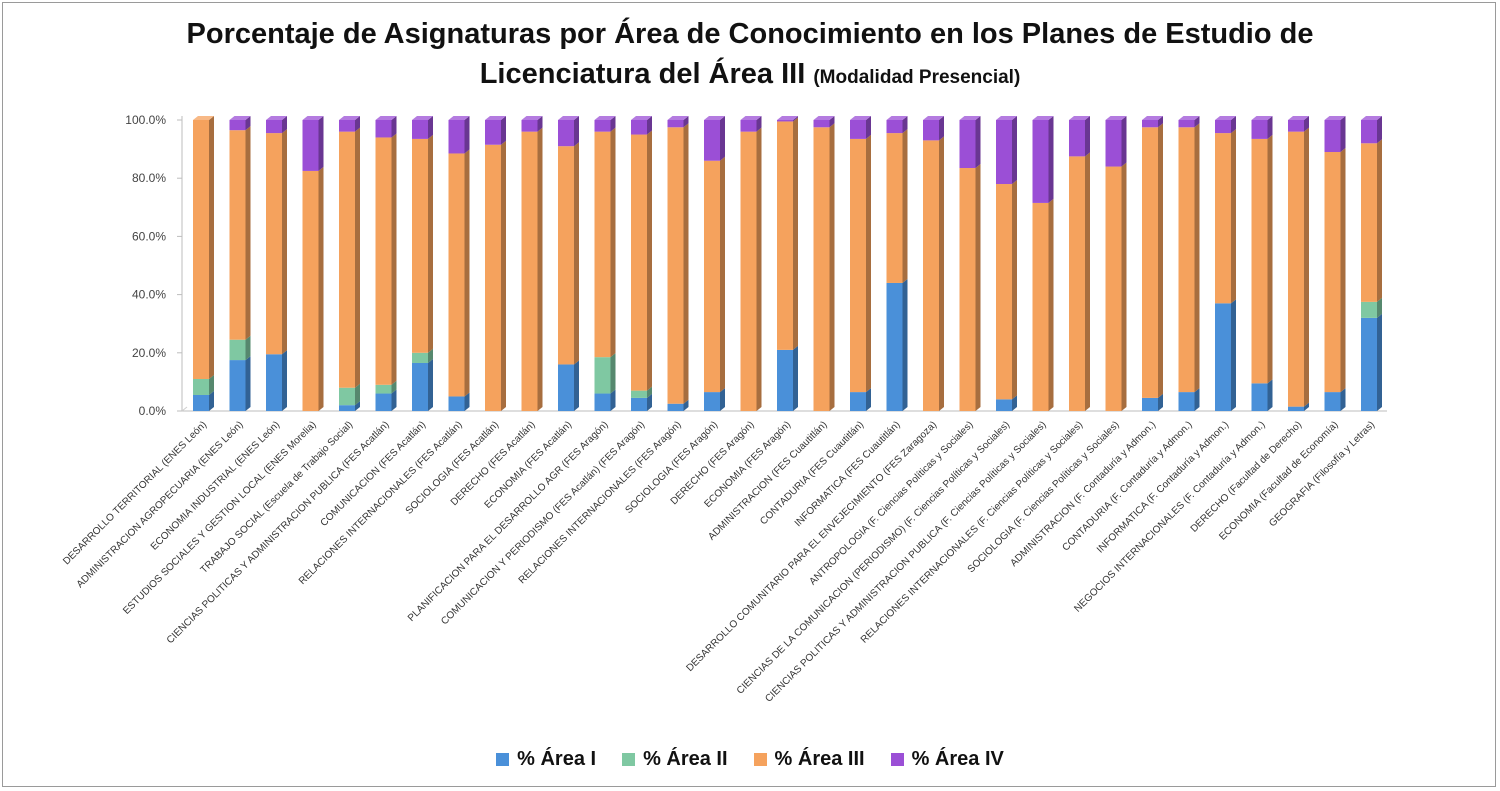 The width and height of the screenshot is (1500, 791). I want to click on y-tick-label: 0.0%, so click(153, 411).